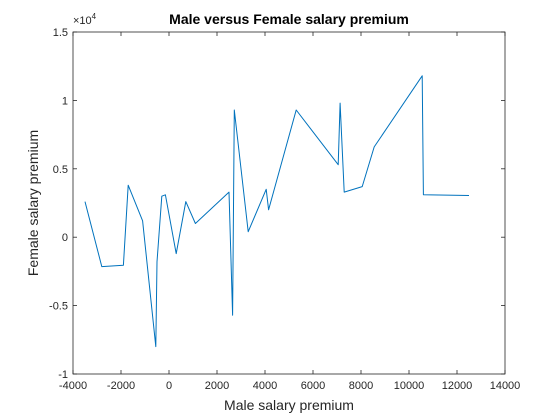  Describe the element at coordinates (63, 375) in the screenshot. I see `y-tick-label: -1` at that location.